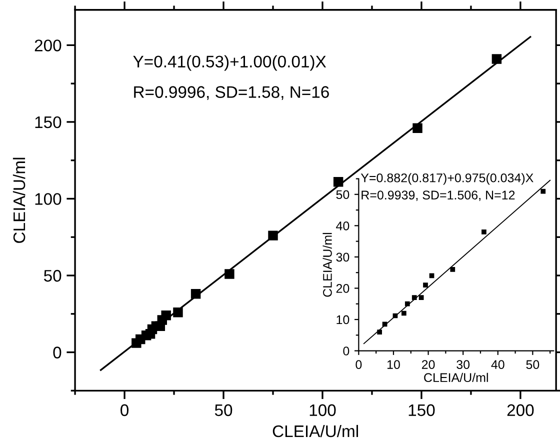 The height and width of the screenshot is (448, 560). Describe the element at coordinates (48, 46) in the screenshot. I see `y-tick-label: 200` at that location.